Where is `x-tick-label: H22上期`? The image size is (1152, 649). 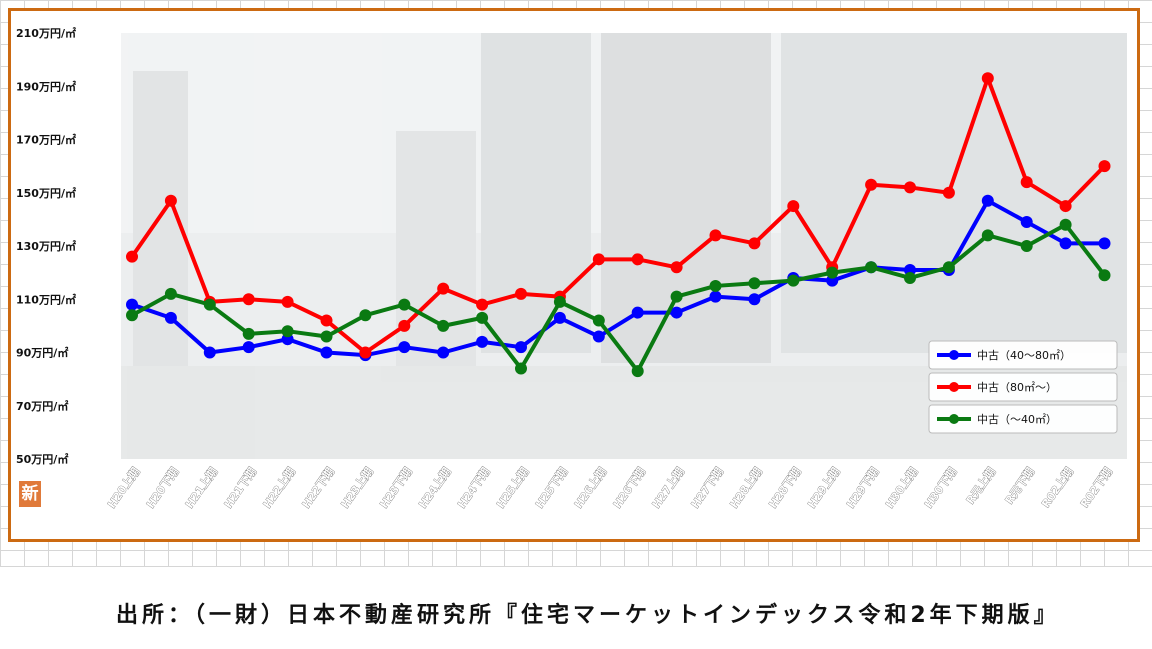 x-tick-label: H22上期 is located at coordinates (279, 488).